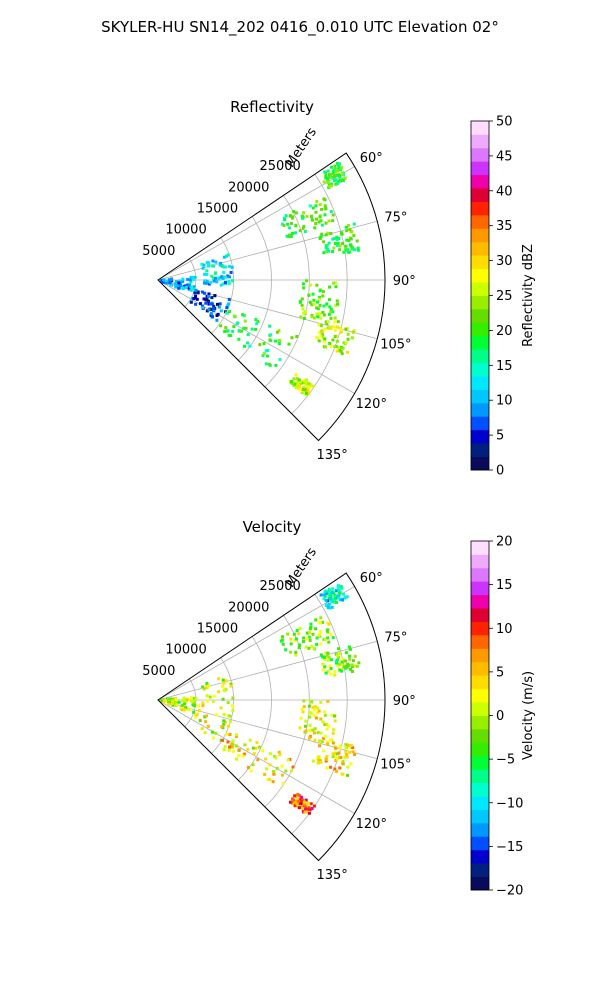 The image size is (600, 1000). Describe the element at coordinates (185, 230) in the screenshot. I see `reflectivity-r-tick-label: 10000` at that location.